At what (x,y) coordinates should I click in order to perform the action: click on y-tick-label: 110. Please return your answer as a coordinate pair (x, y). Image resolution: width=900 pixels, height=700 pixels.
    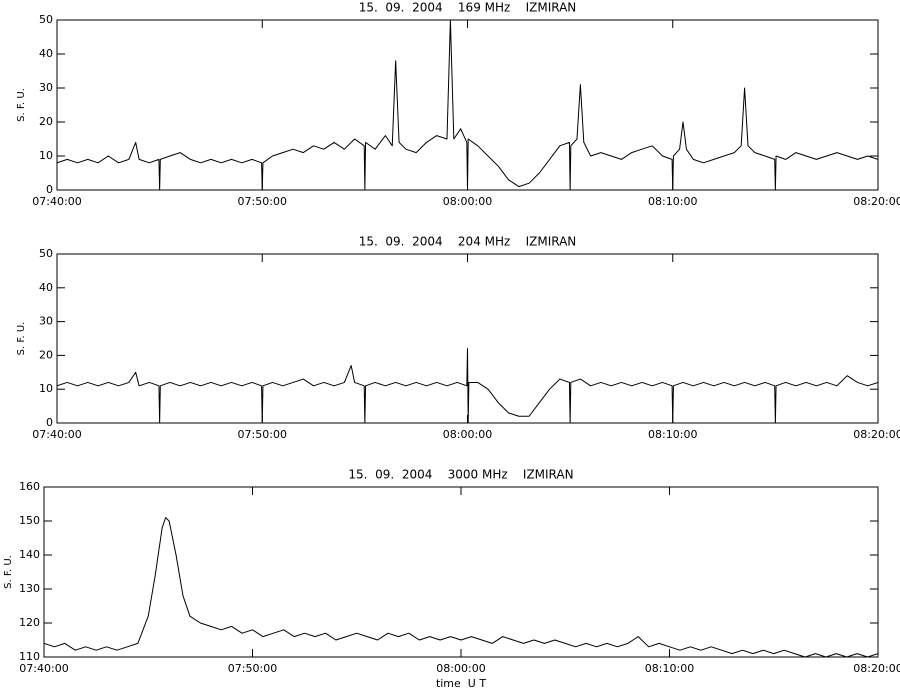
    Looking at the image, I should click on (29, 656).